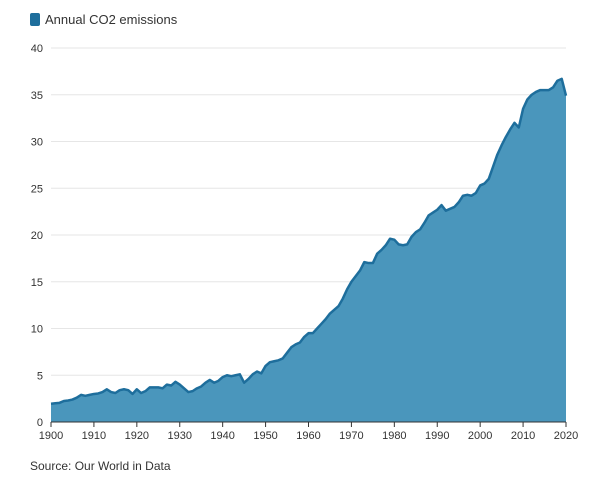 The height and width of the screenshot is (487, 589). I want to click on x-tick-label: 2000, so click(480, 436).